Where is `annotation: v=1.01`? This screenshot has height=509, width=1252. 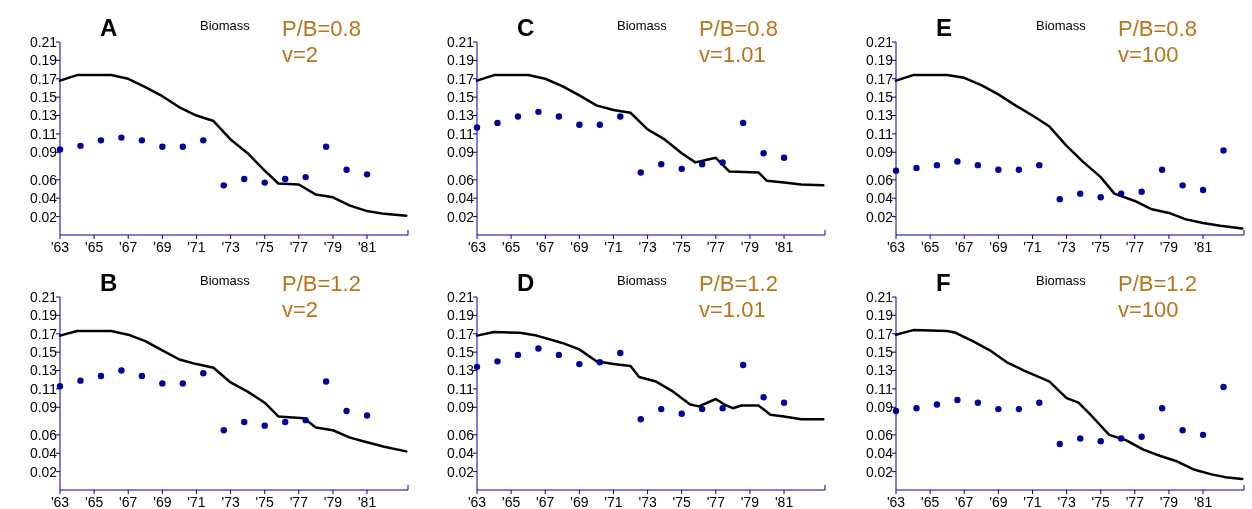 annotation: v=1.01 is located at coordinates (732, 54).